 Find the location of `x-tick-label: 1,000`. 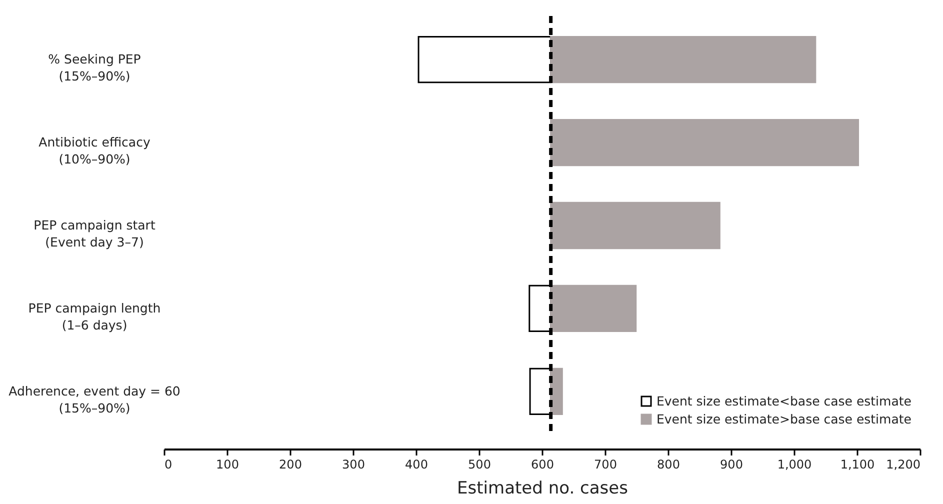

x-tick-label: 1,000 is located at coordinates (794, 465).